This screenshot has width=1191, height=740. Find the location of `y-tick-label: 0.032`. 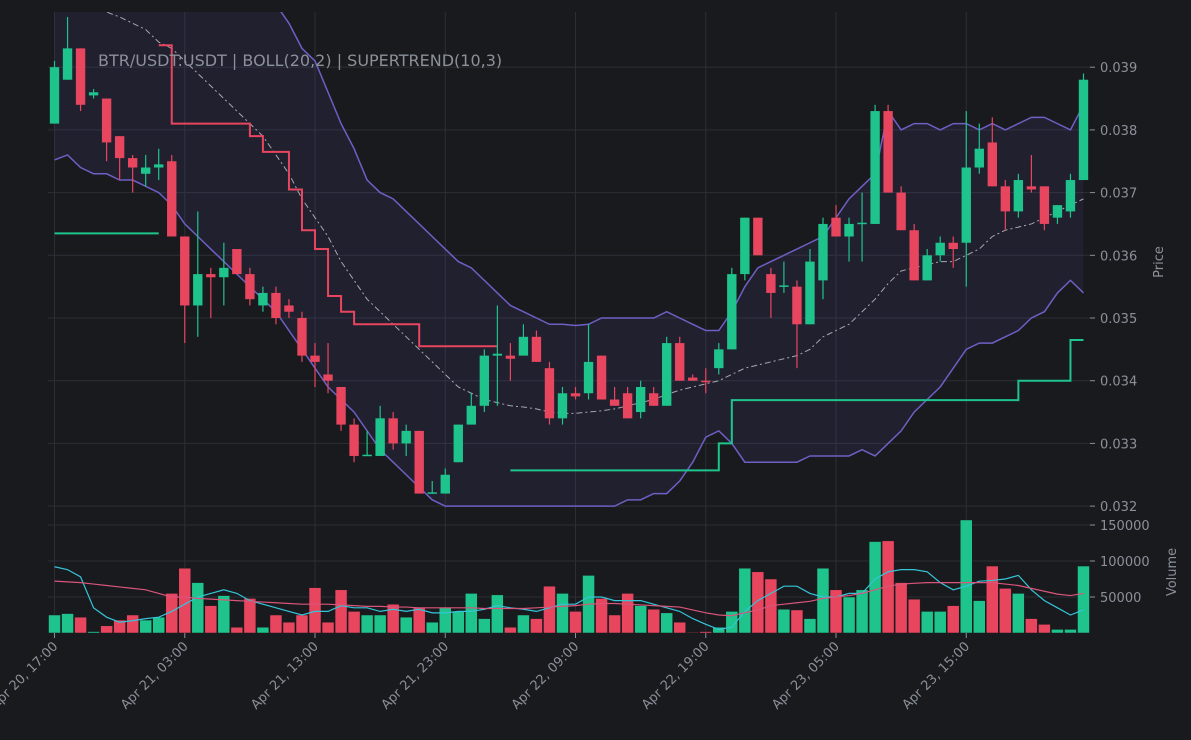

y-tick-label: 0.032 is located at coordinates (1118, 507).